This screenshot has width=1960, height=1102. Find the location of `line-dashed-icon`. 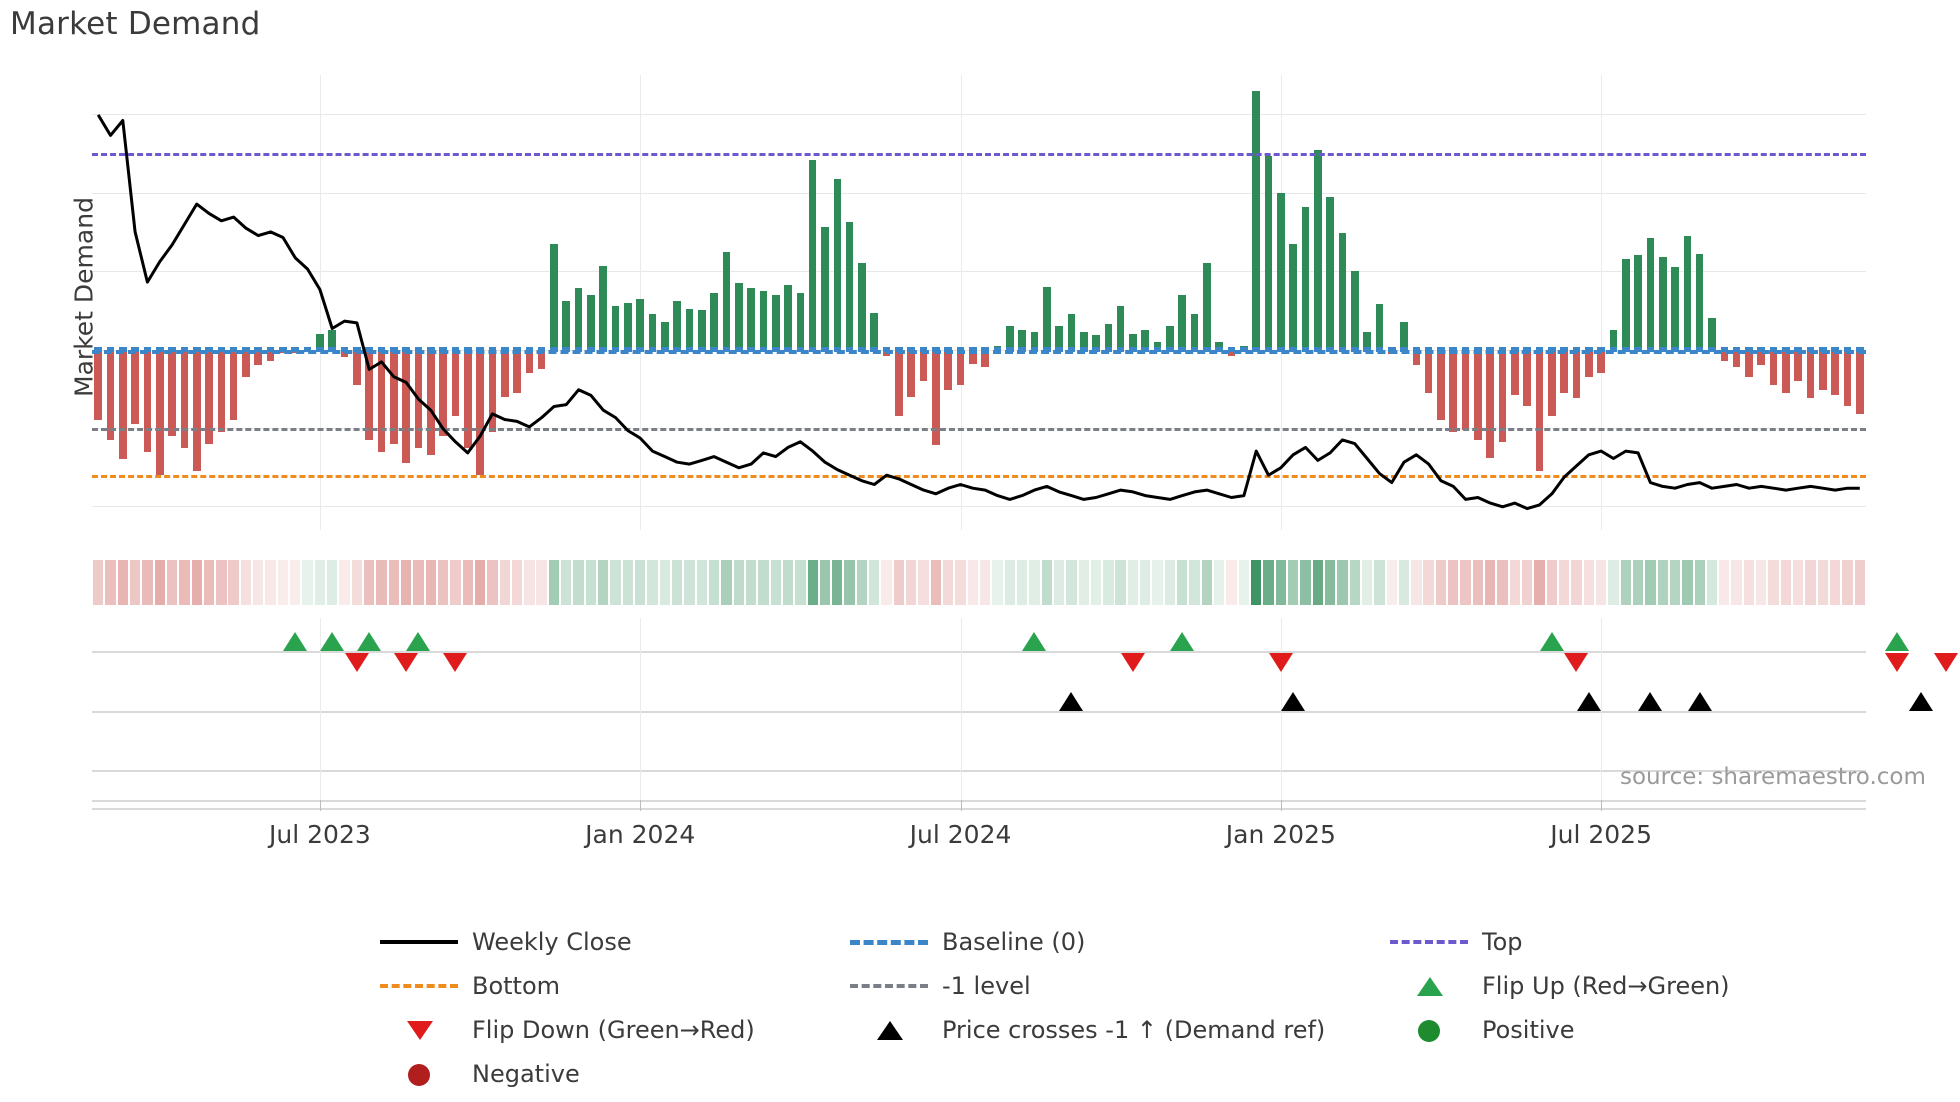

line-dashed-icon is located at coordinates (889, 986).